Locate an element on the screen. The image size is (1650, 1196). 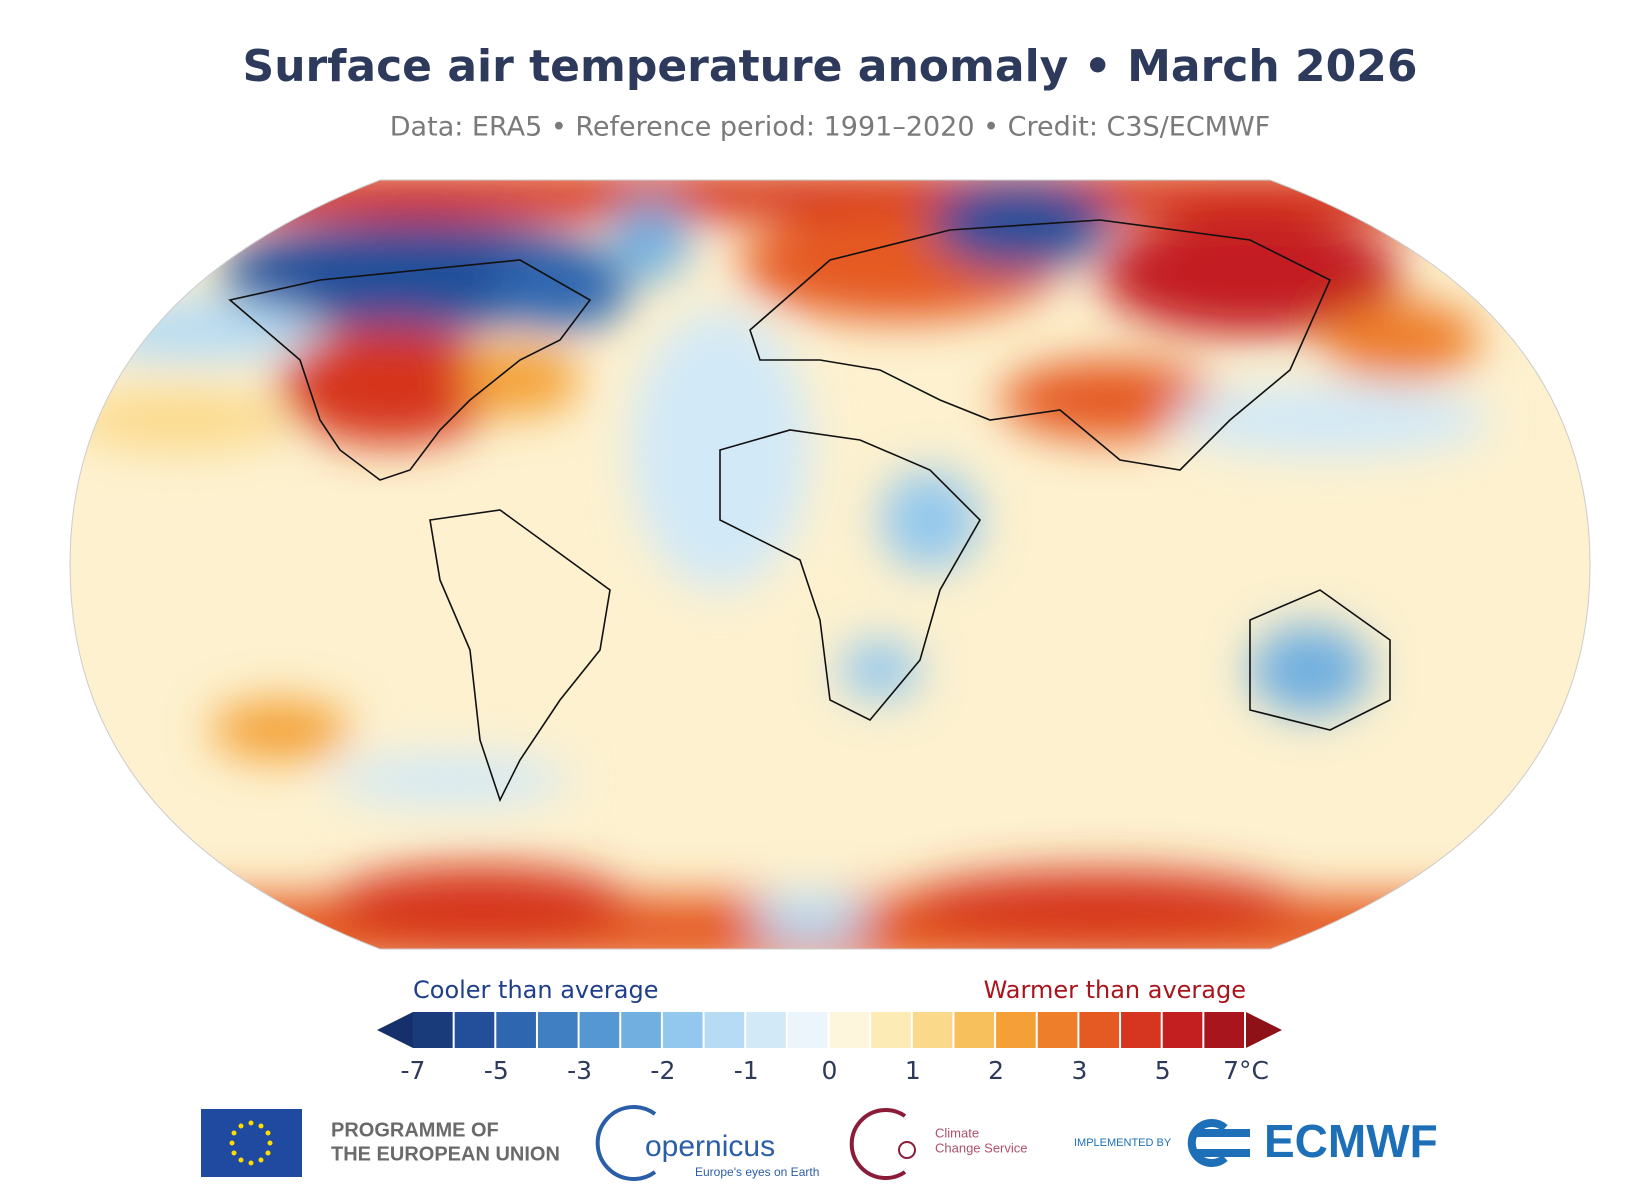
ecmwf-logo: ECMWF is located at coordinates (1351, 1141).